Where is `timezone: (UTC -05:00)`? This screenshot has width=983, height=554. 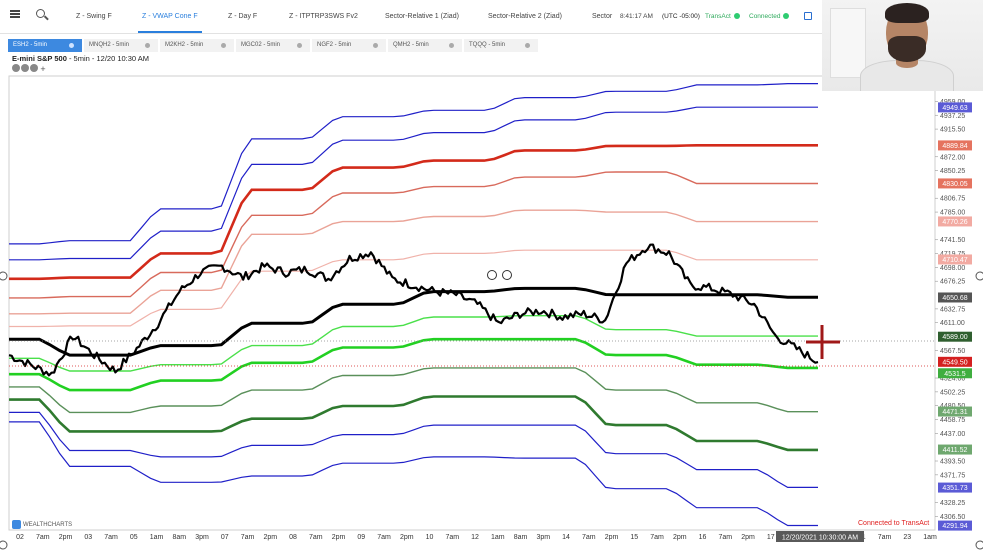
timezone: (UTC -05:00) is located at coordinates (681, 16).